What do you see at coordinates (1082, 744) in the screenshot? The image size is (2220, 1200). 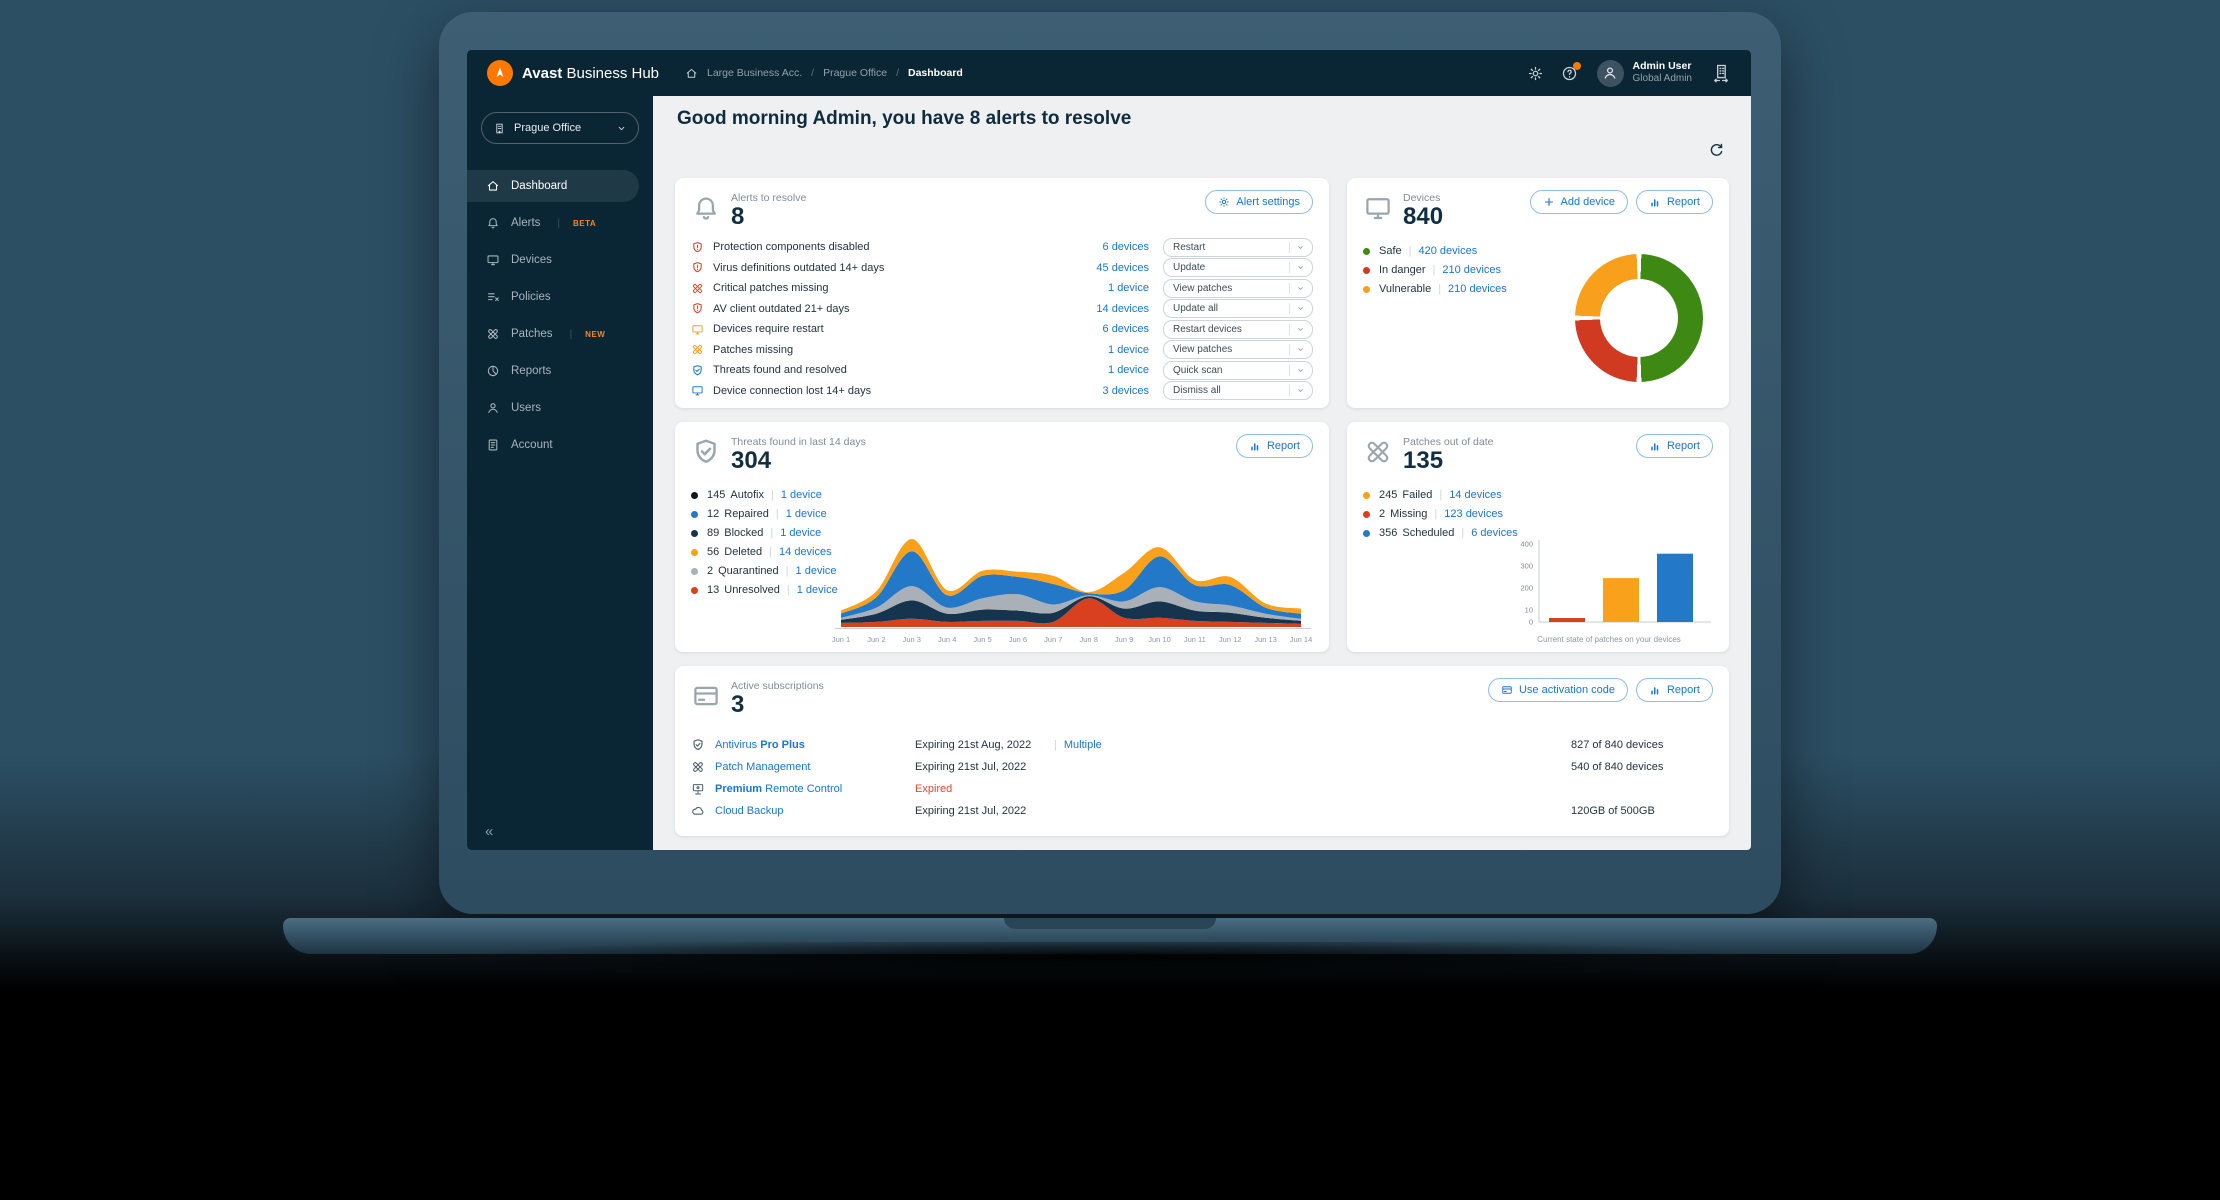 I see `multiple-link: Multiple` at bounding box center [1082, 744].